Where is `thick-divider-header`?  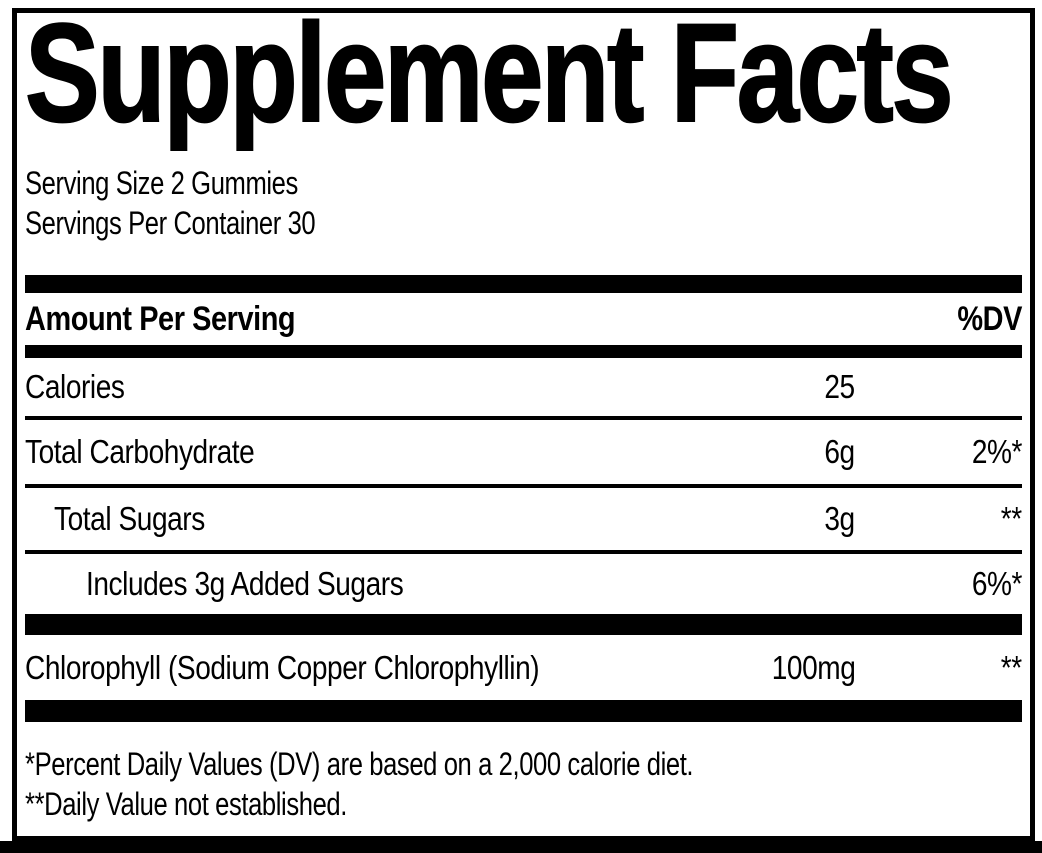
thick-divider-header is located at coordinates (523, 351).